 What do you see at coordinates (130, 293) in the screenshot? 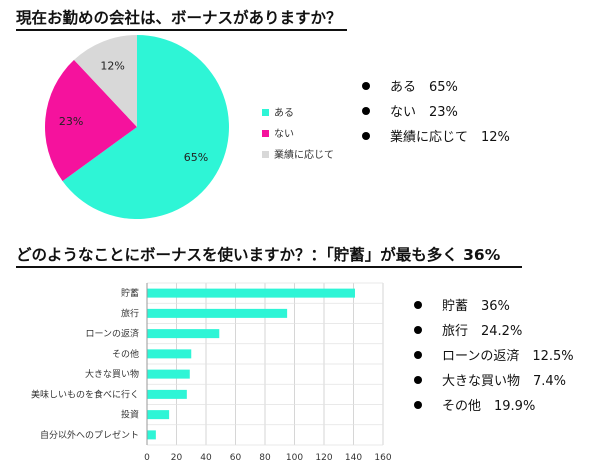
I see `category-label: 貯蓄` at bounding box center [130, 293].